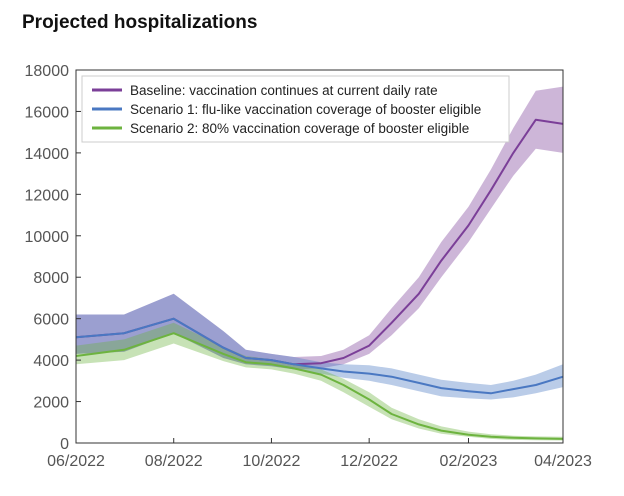 Image resolution: width=624 pixels, height=496 pixels. I want to click on scenario1-line, so click(319, 356).